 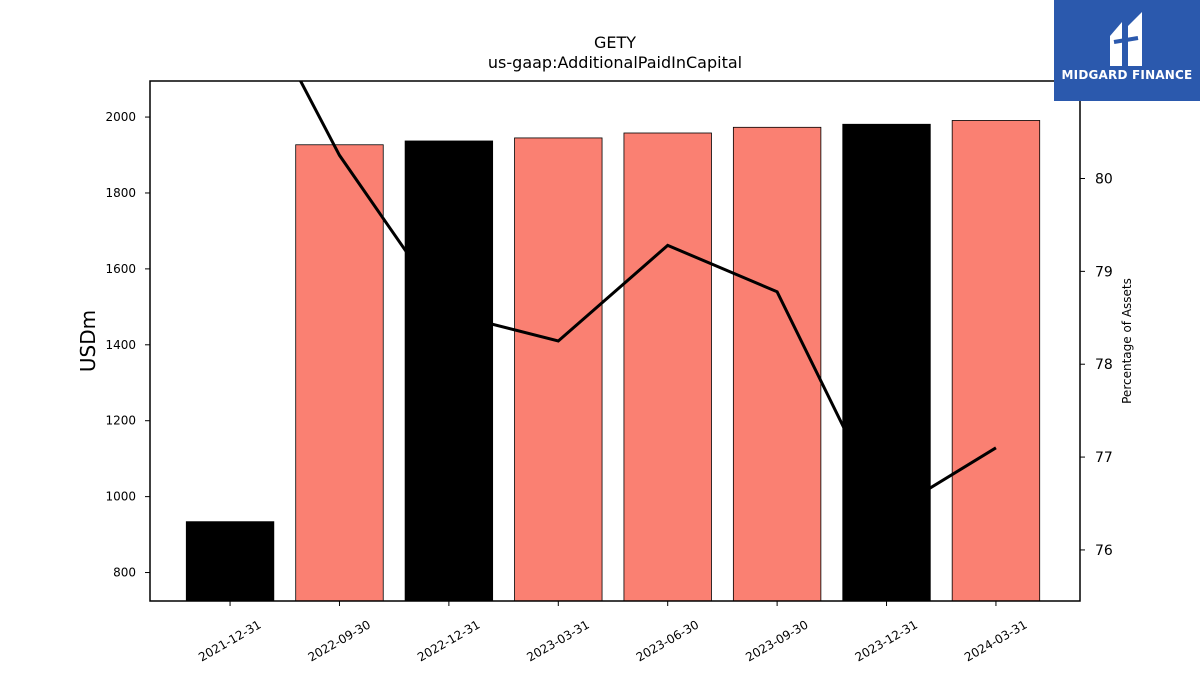 I want to click on y2-tick-label: 79, so click(x=1104, y=272).